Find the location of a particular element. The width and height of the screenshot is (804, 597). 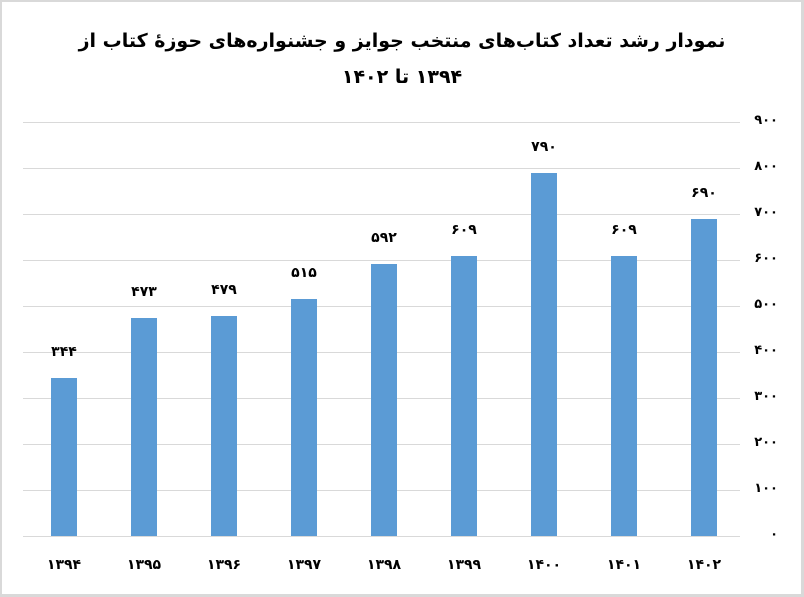

data-label: ۴۷۹ is located at coordinates (224, 290).